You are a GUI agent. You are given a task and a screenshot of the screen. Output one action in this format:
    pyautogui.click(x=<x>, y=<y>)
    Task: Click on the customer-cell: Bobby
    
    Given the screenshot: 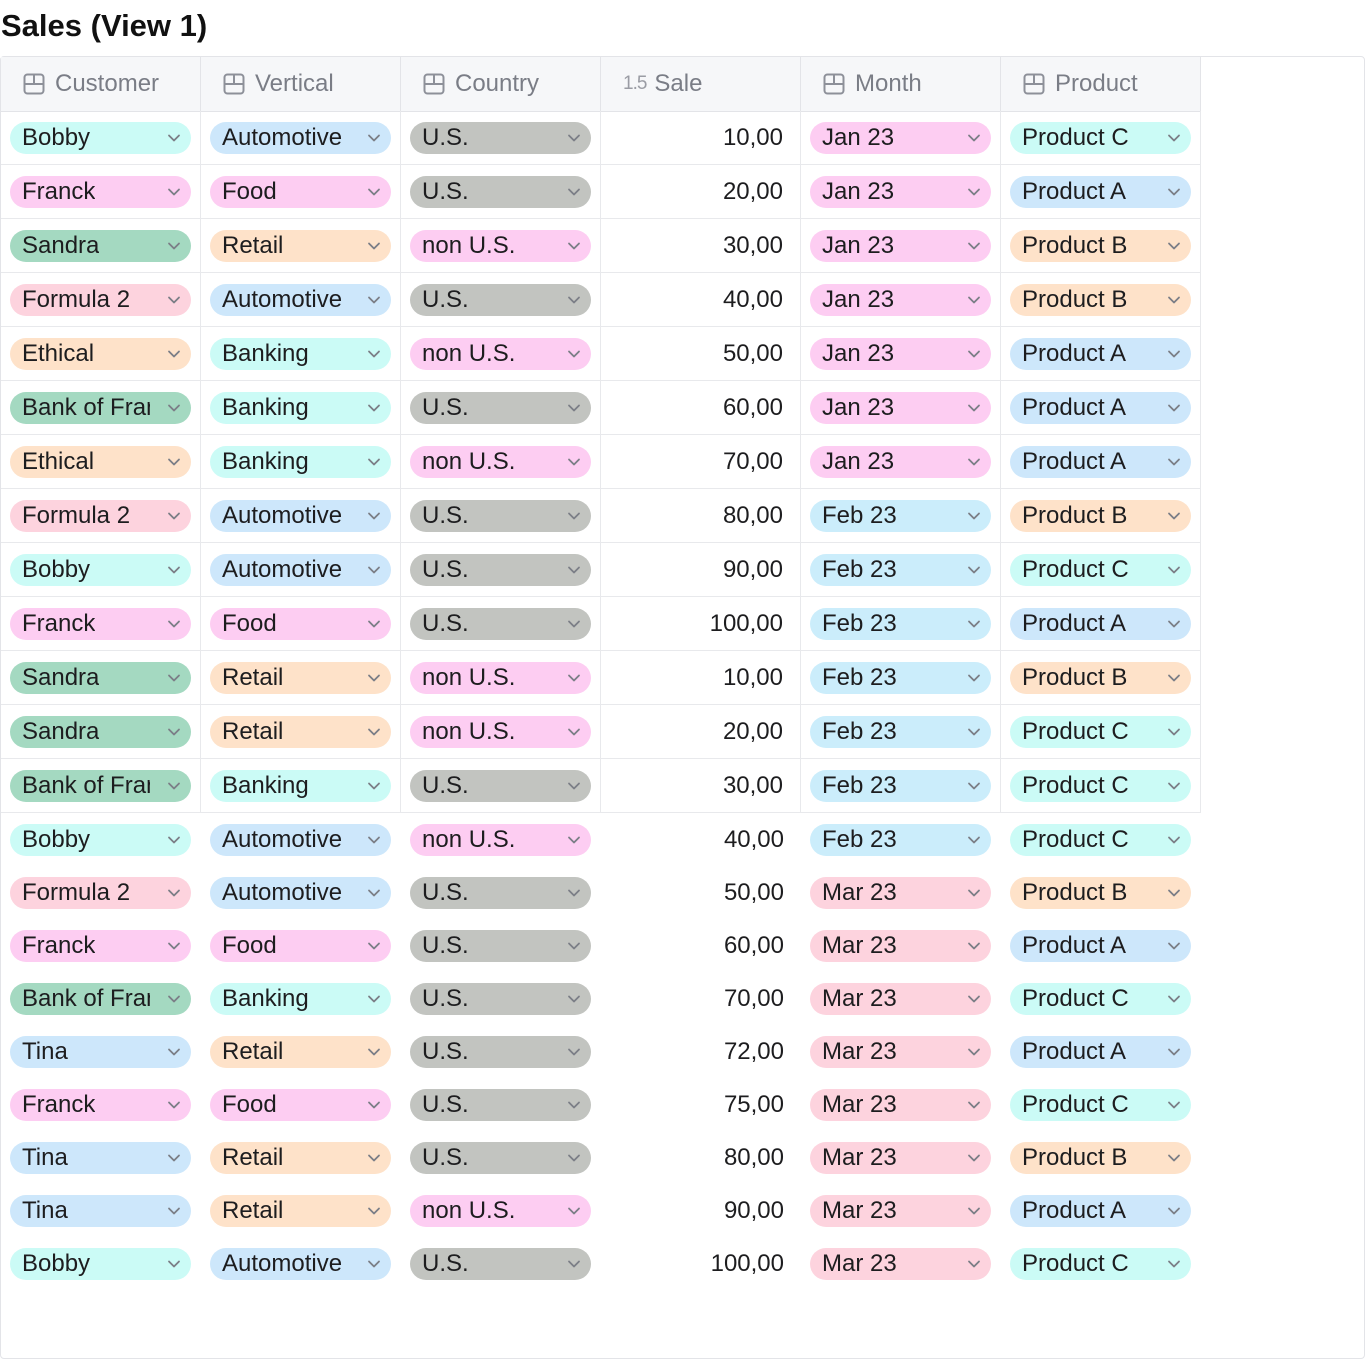 What is the action you would take?
    pyautogui.click(x=101, y=569)
    